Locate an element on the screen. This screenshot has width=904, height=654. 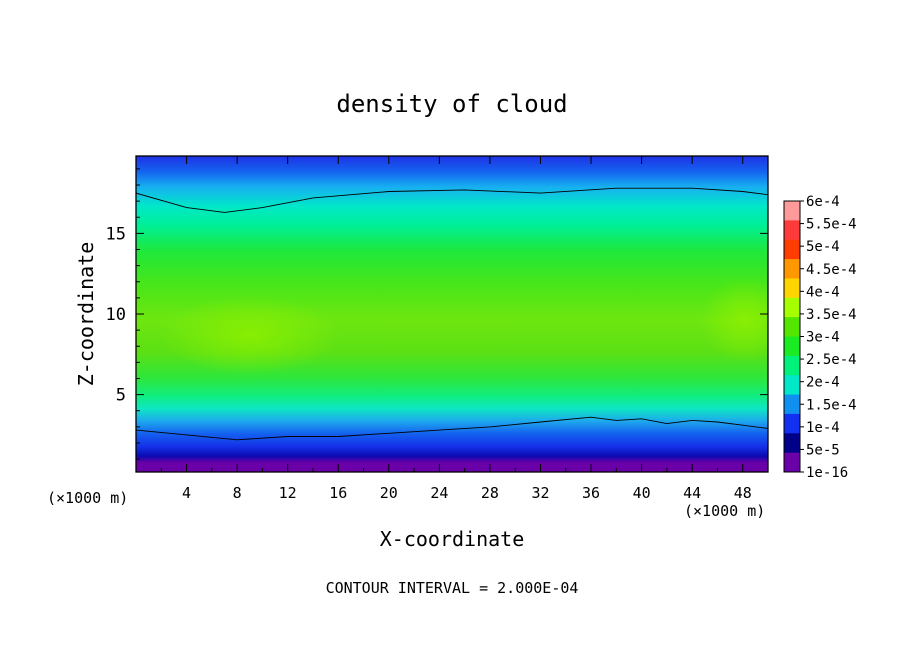
colorbar-label: 5e-5 is located at coordinates (823, 450).